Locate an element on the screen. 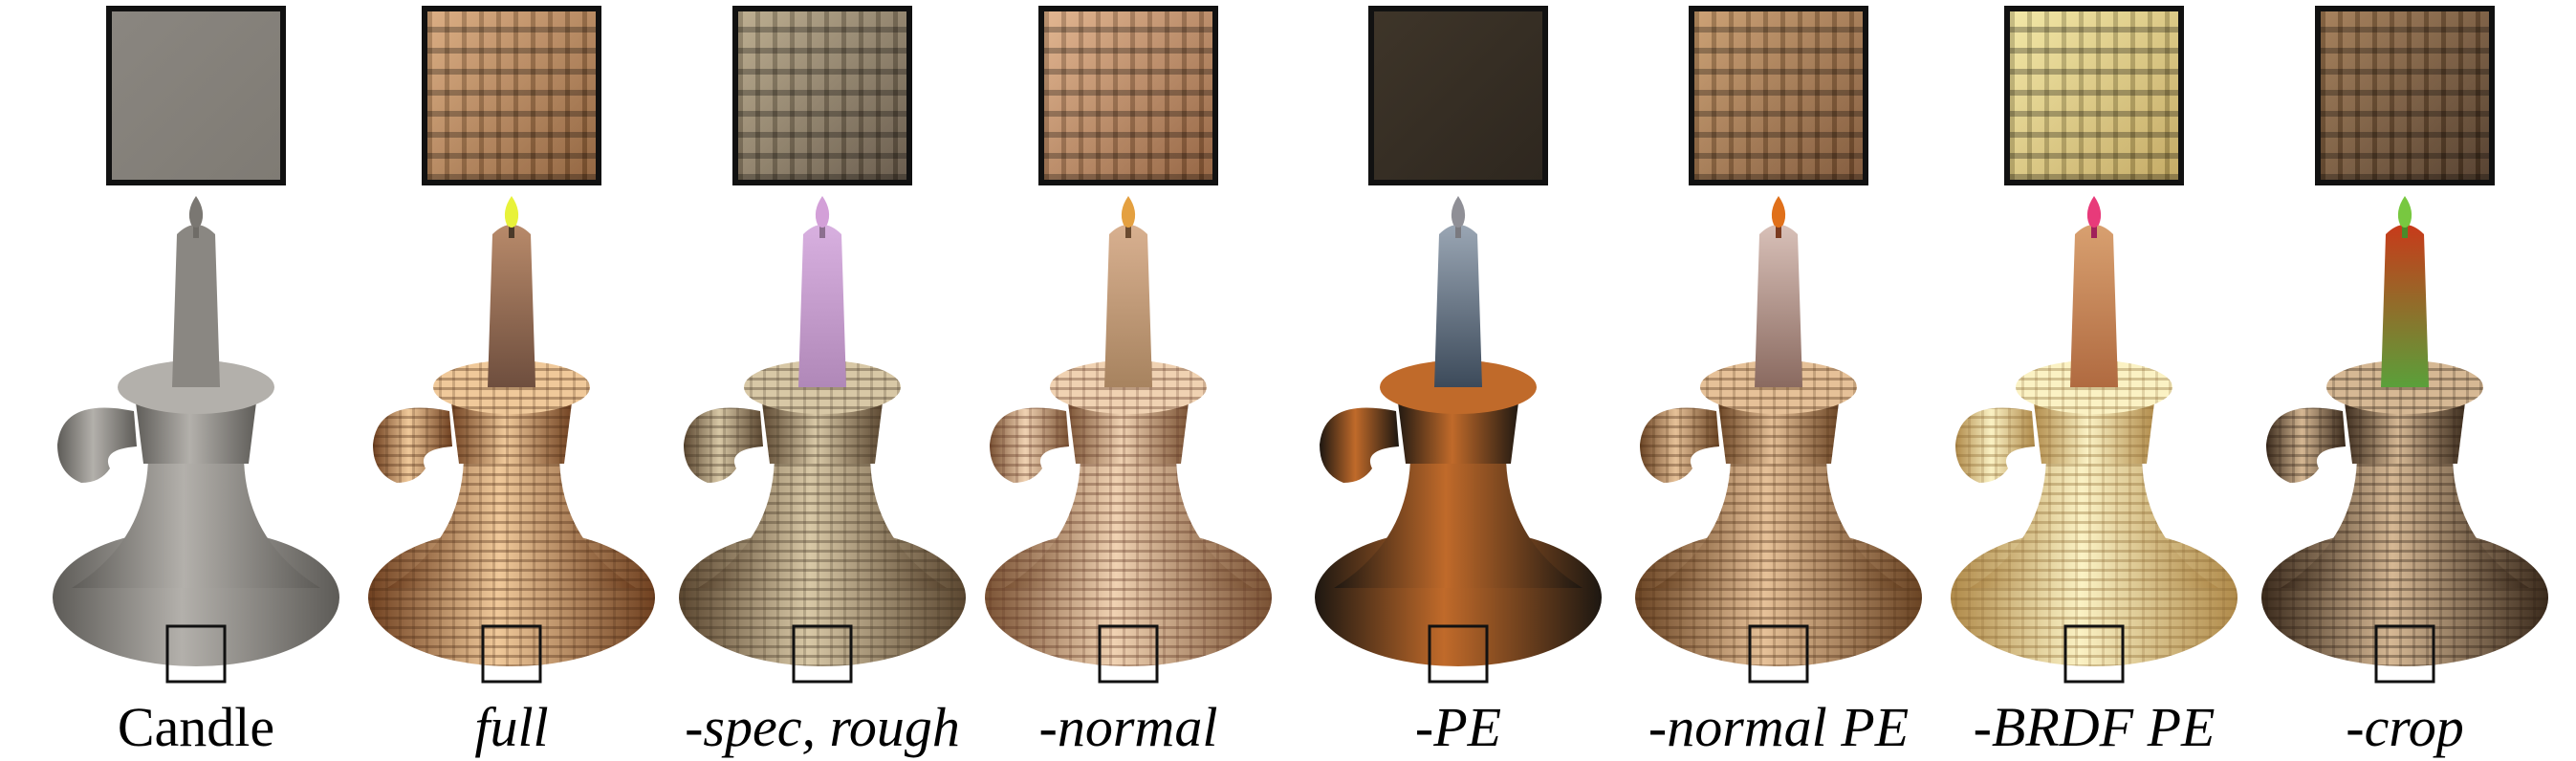  panel-caption: Candle is located at coordinates (196, 727).